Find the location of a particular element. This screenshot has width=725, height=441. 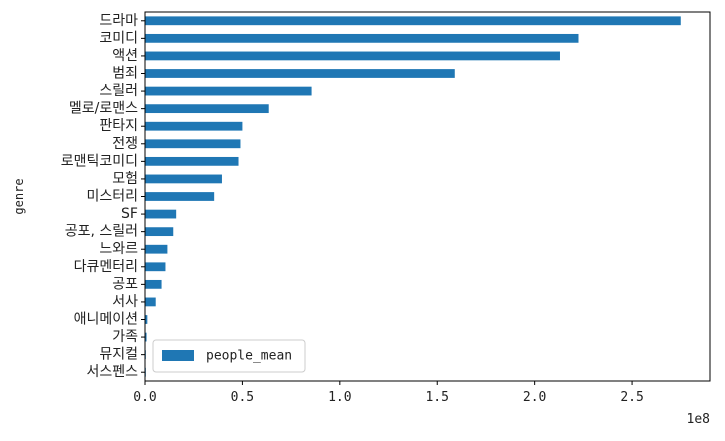

legend: people_mean is located at coordinates (229, 356).